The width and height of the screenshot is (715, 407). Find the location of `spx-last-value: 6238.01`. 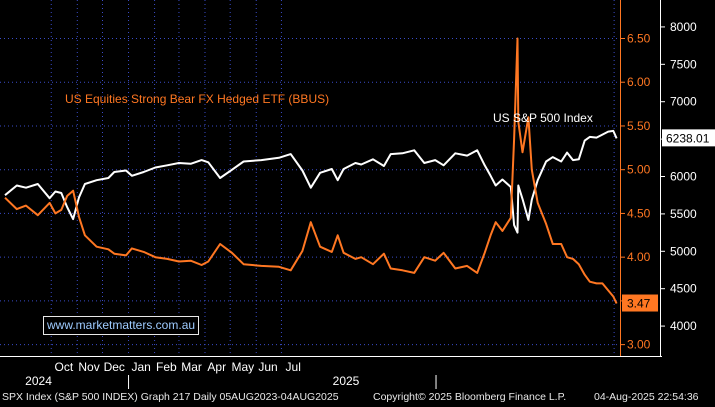

spx-last-value: 6238.01 is located at coordinates (688, 138).